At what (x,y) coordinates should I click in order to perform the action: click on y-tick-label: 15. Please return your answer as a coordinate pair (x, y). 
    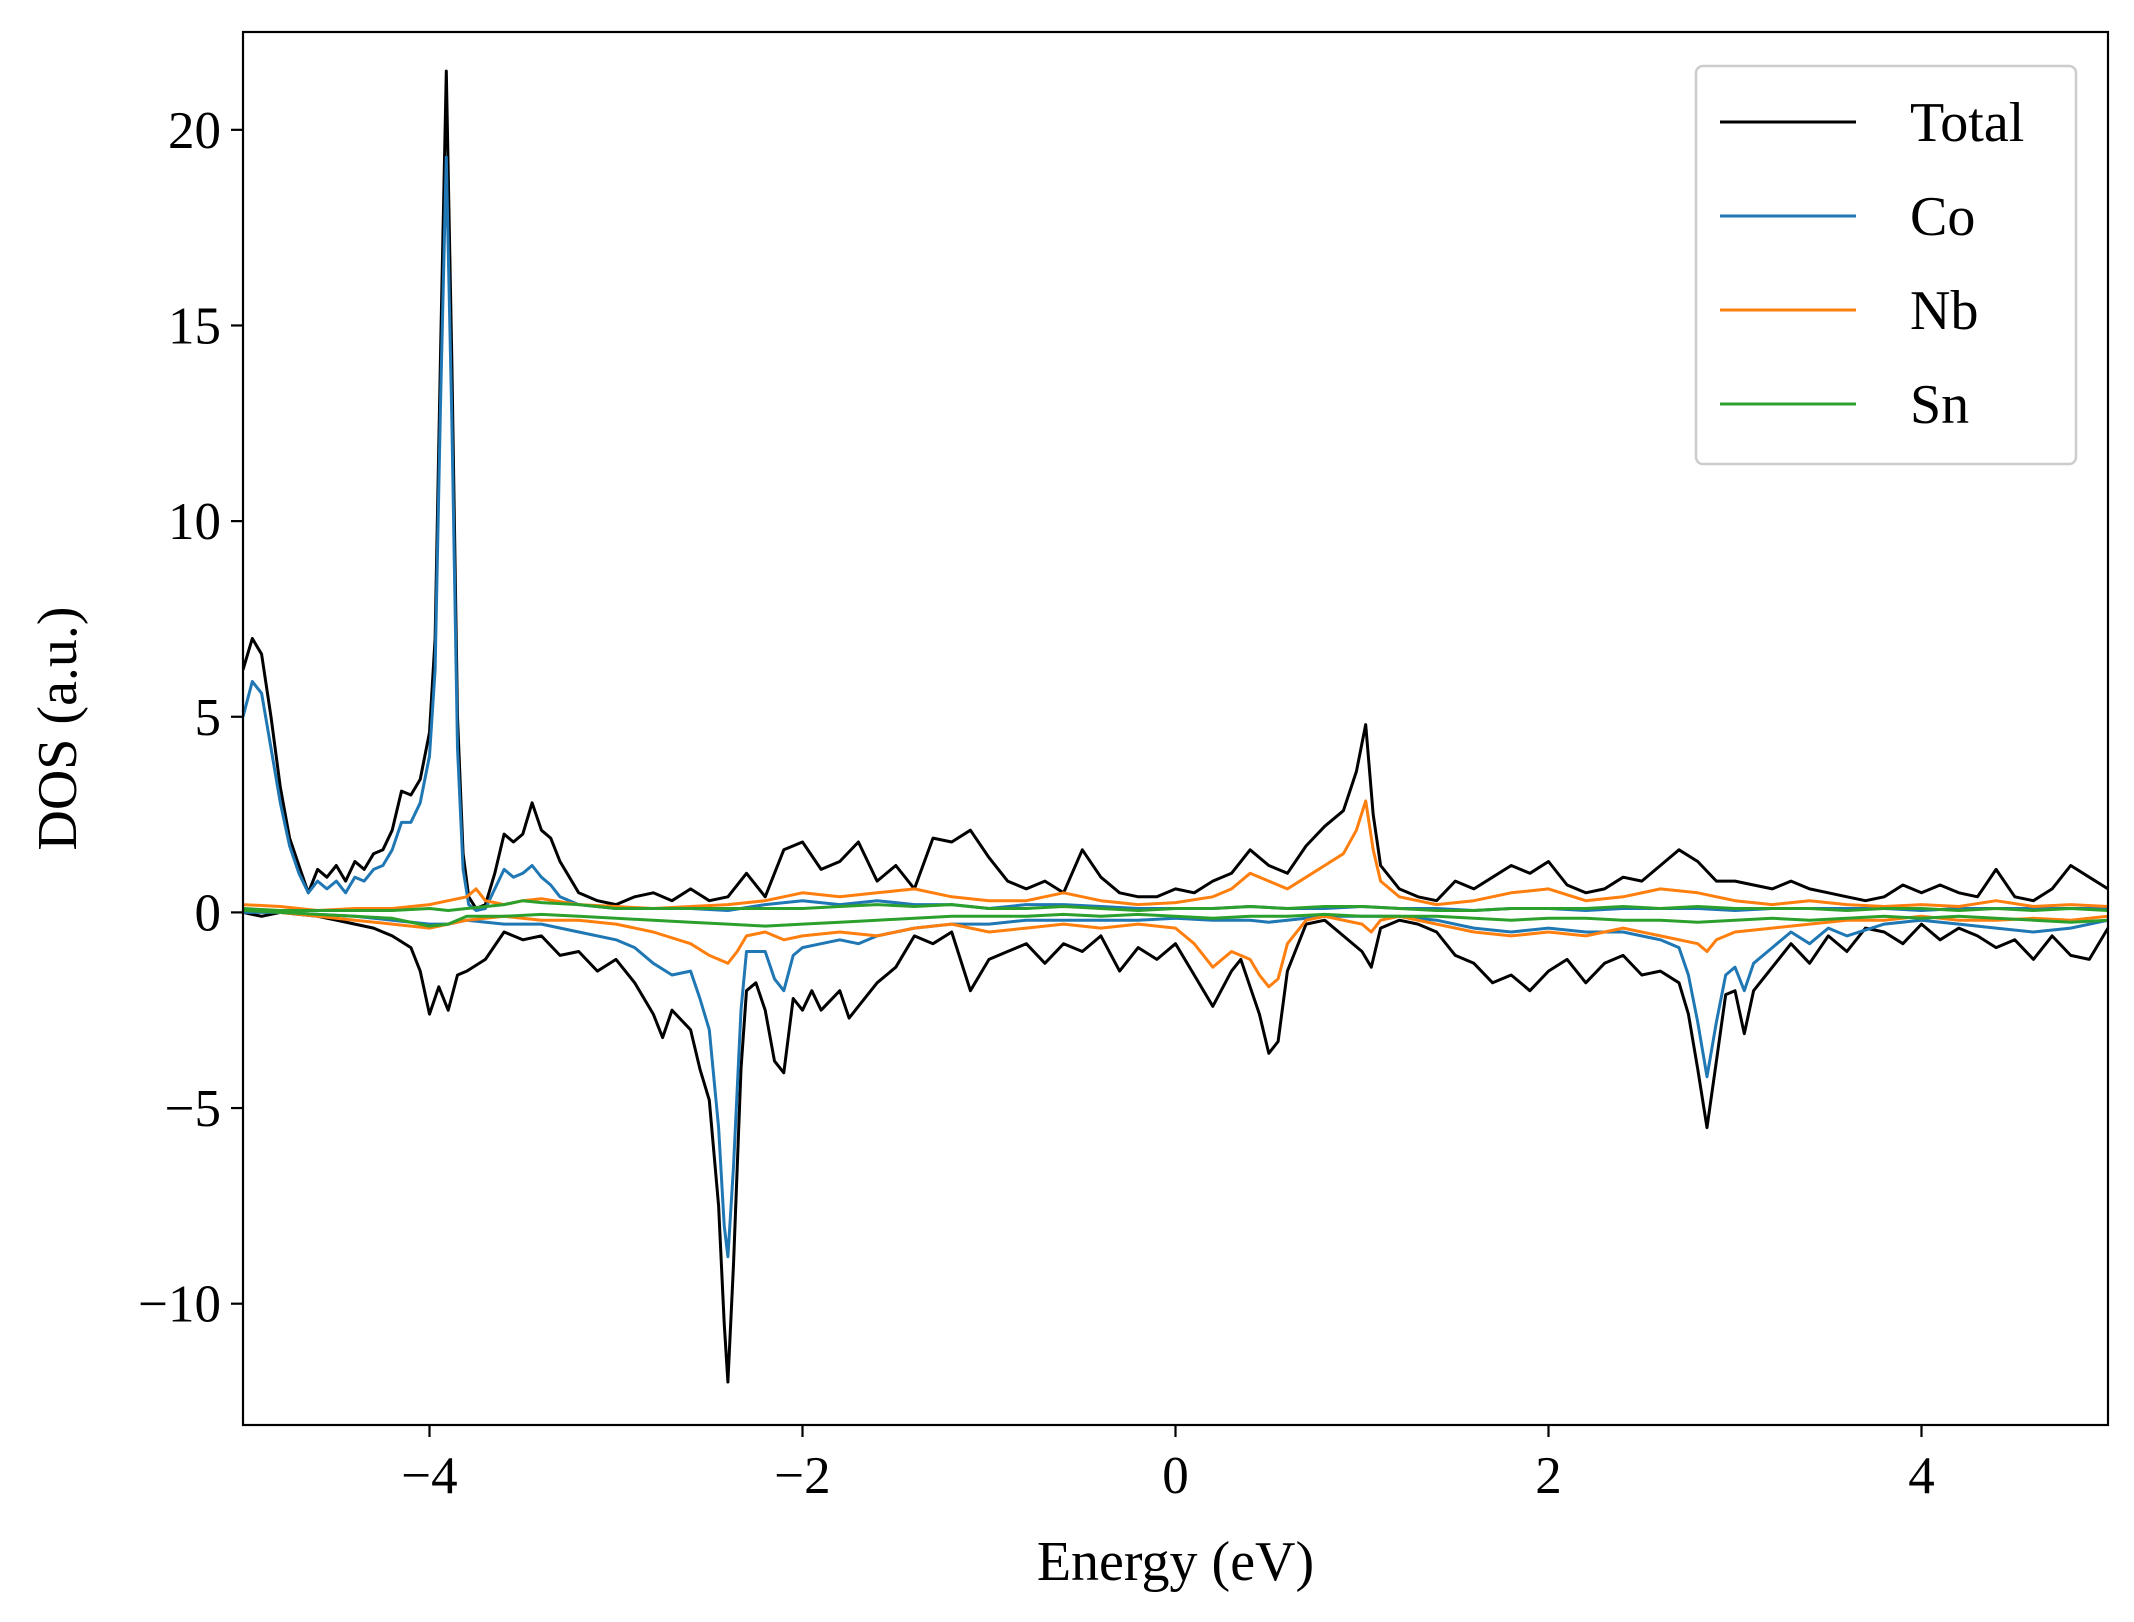
    Looking at the image, I should click on (194, 326).